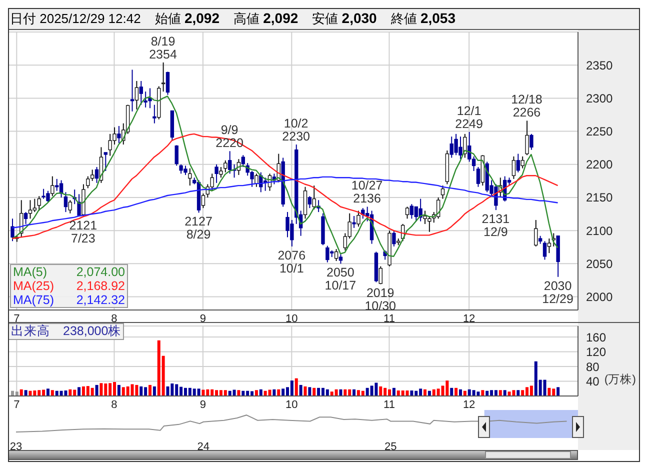  What do you see at coordinates (203, 446) in the screenshot?
I see `x-tick-label: 24` at bounding box center [203, 446].